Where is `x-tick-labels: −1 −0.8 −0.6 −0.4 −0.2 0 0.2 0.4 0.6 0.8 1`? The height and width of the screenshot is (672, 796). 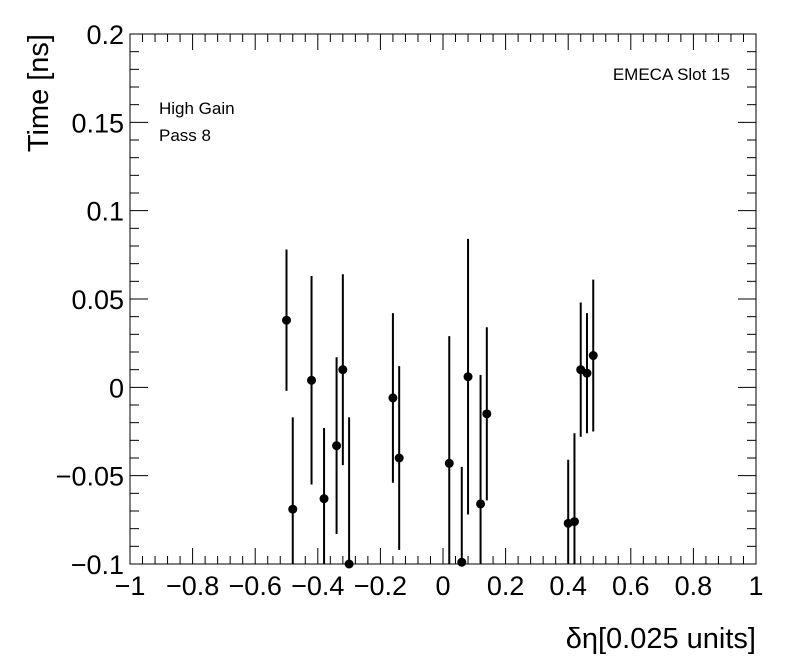
x-tick-labels: −1 −0.8 −0.6 −0.4 −0.2 0 0.2 0.4 0.6 0.8 1 is located at coordinates (439, 586).